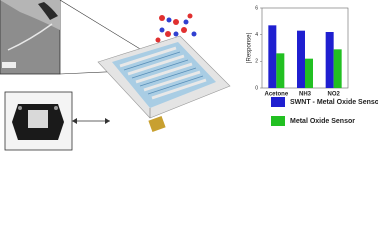 Image resolution: width=378 pixels, height=240 pixels. I want to click on y-tick-label: 4, so click(256, 35).